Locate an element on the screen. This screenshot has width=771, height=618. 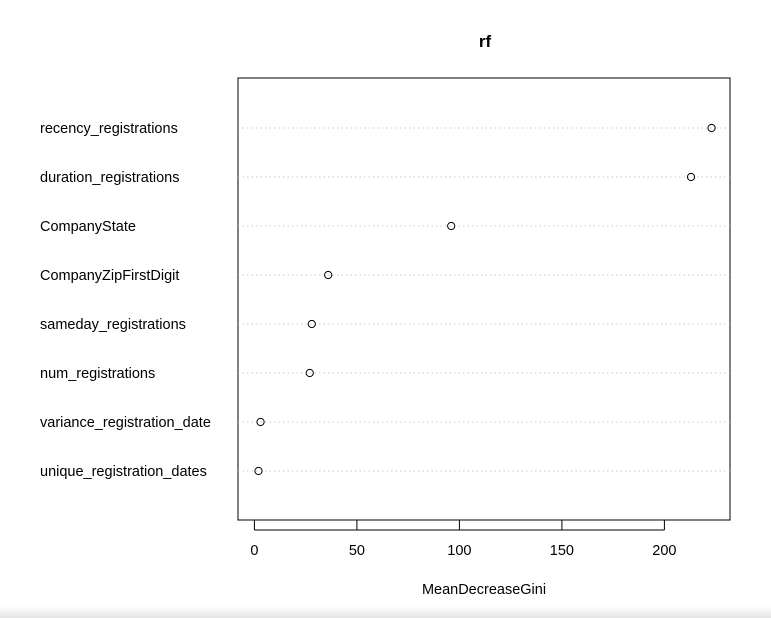
x-axis-label: MeanDecreaseGini is located at coordinates (484, 590).